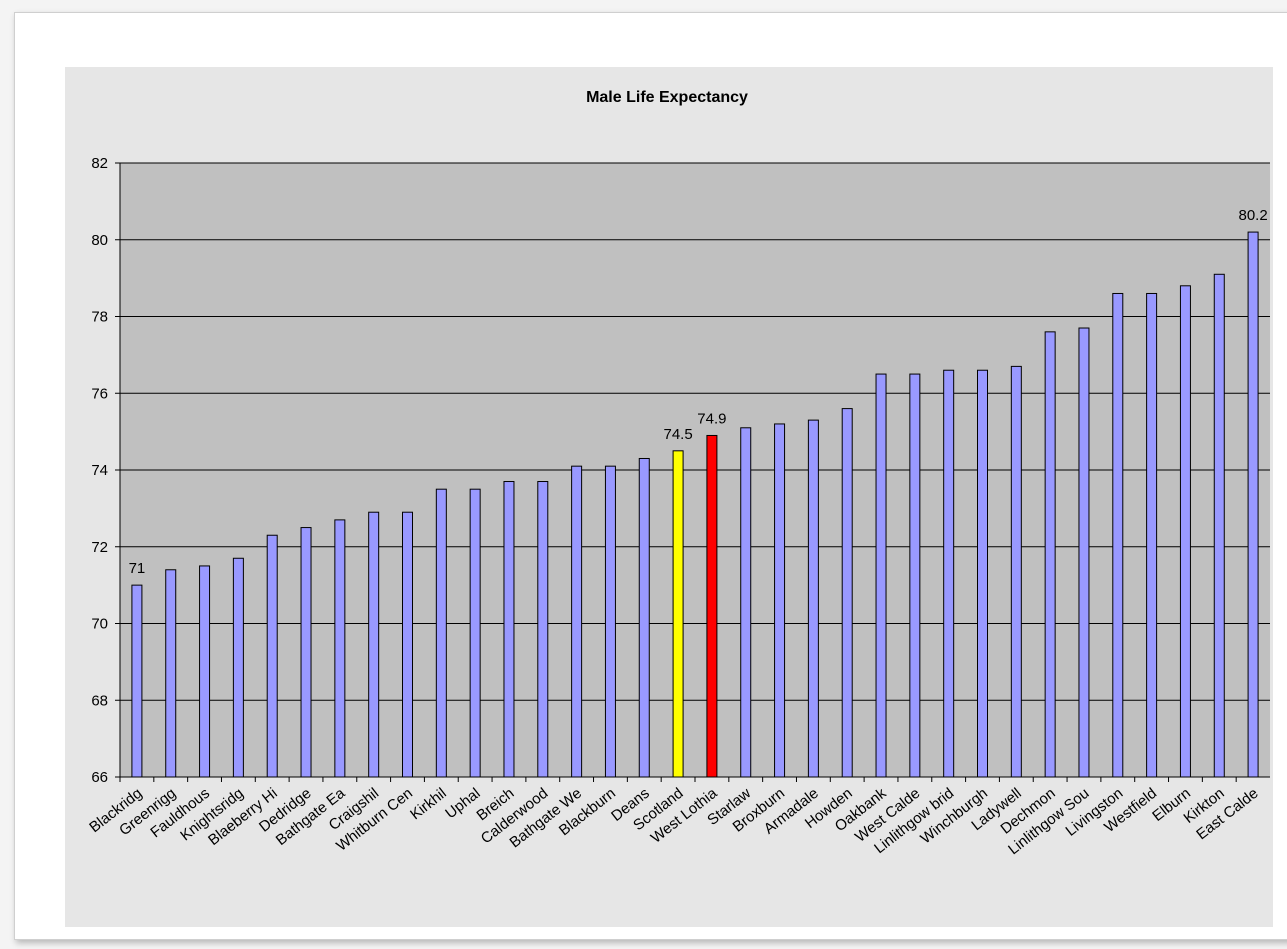 The width and height of the screenshot is (1287, 949). What do you see at coordinates (205, 671) in the screenshot?
I see `bar-fauldhouse` at bounding box center [205, 671].